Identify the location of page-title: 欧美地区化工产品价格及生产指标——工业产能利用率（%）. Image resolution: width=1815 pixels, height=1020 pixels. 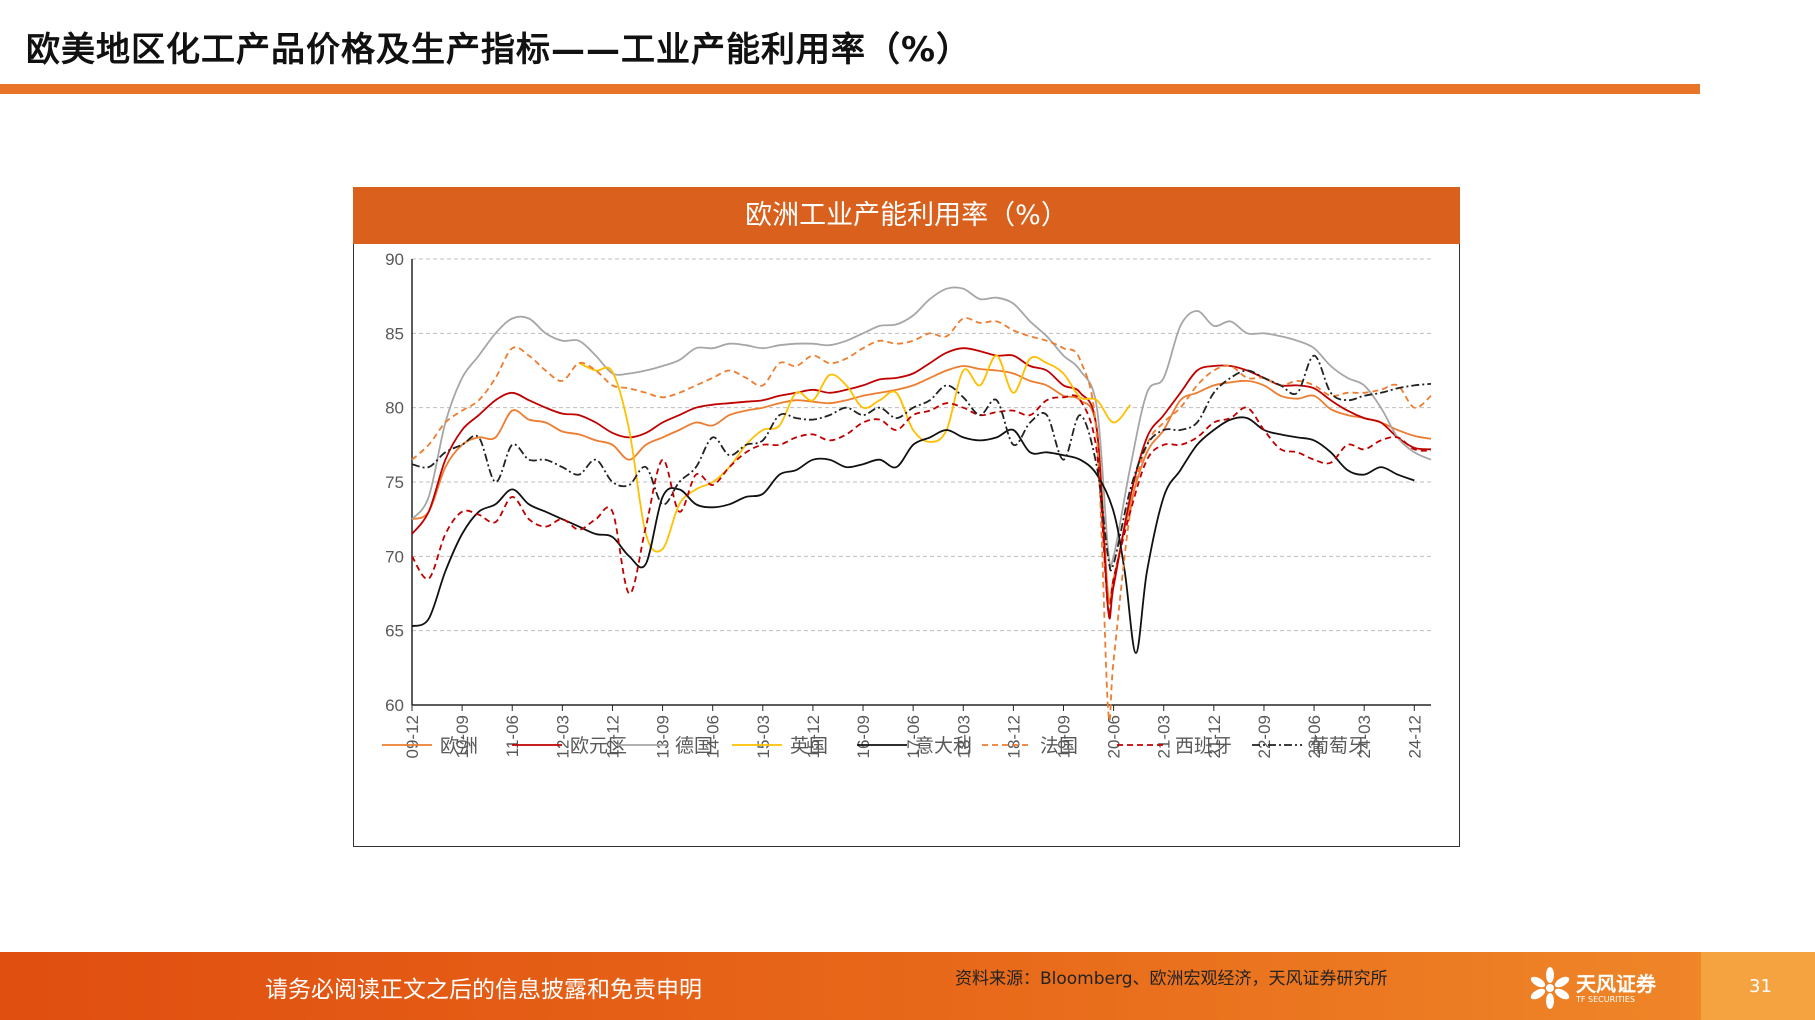
(499, 50).